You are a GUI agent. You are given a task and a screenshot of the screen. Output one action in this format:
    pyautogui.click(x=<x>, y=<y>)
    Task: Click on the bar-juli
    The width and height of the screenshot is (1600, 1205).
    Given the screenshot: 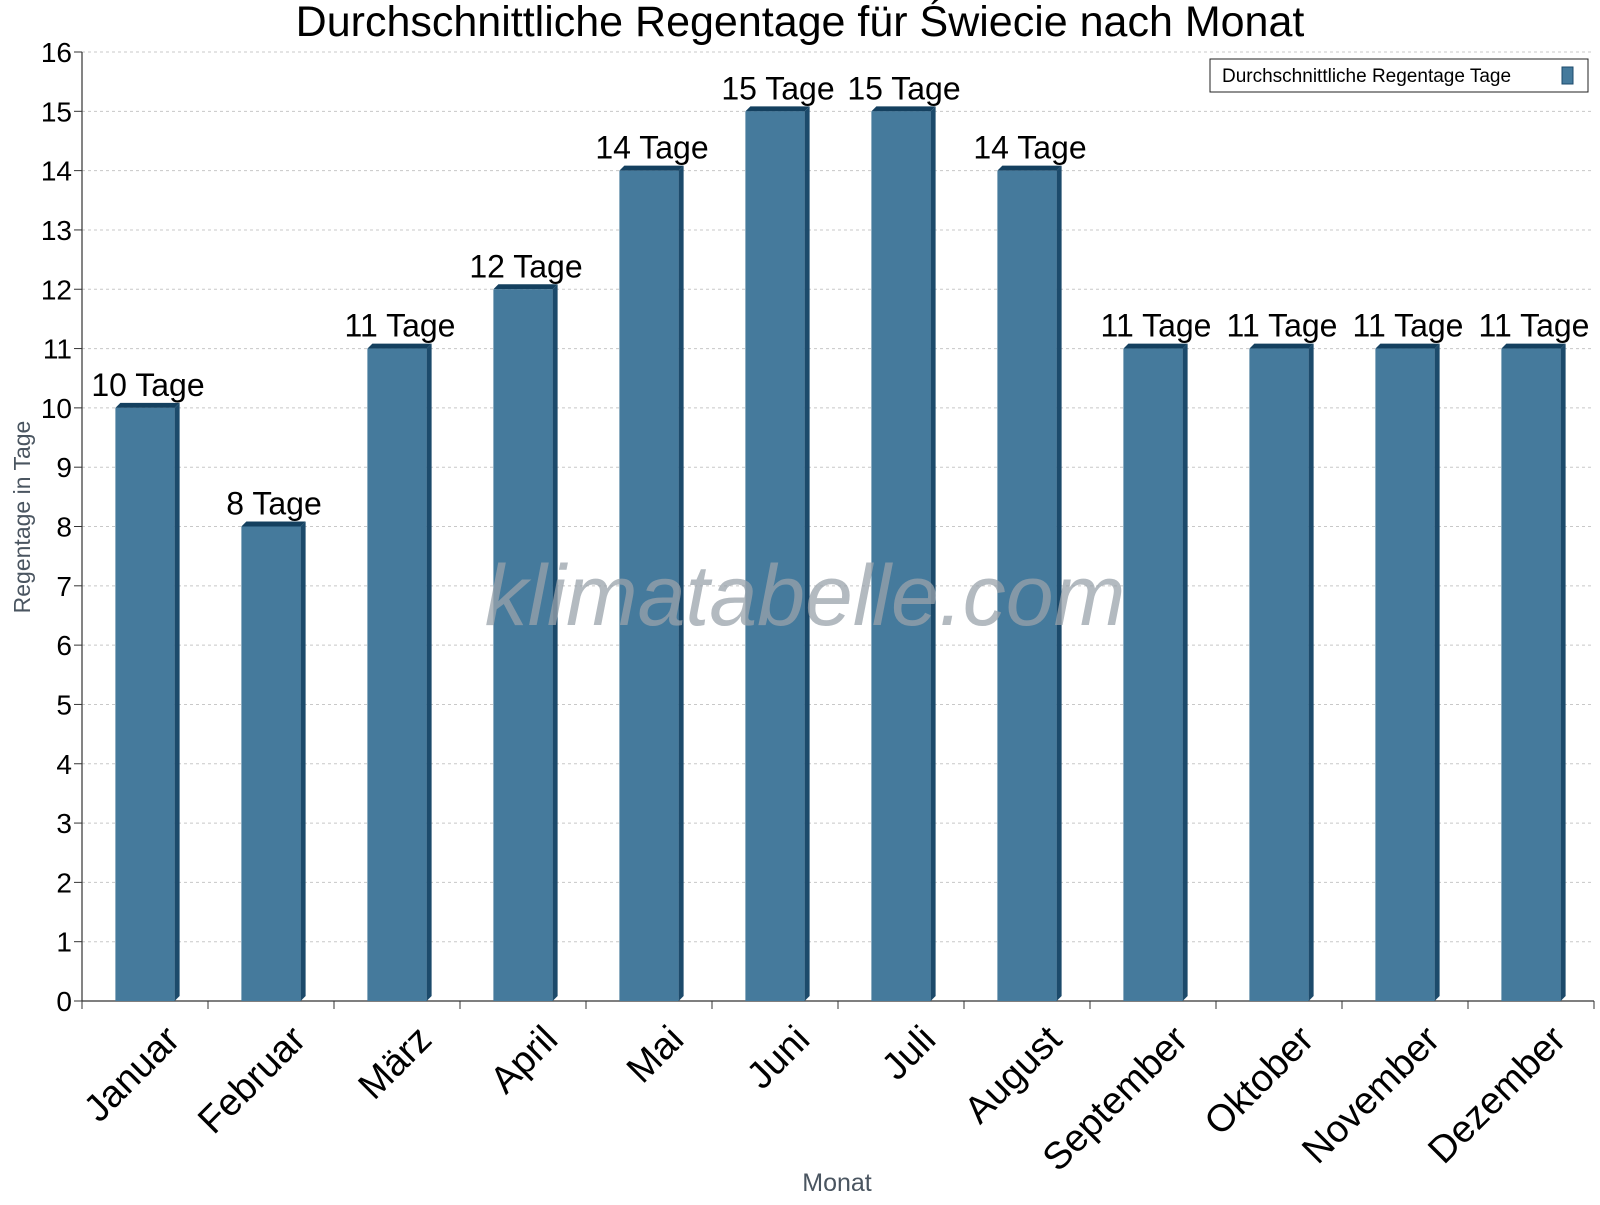 What is the action you would take?
    pyautogui.click(x=903, y=553)
    